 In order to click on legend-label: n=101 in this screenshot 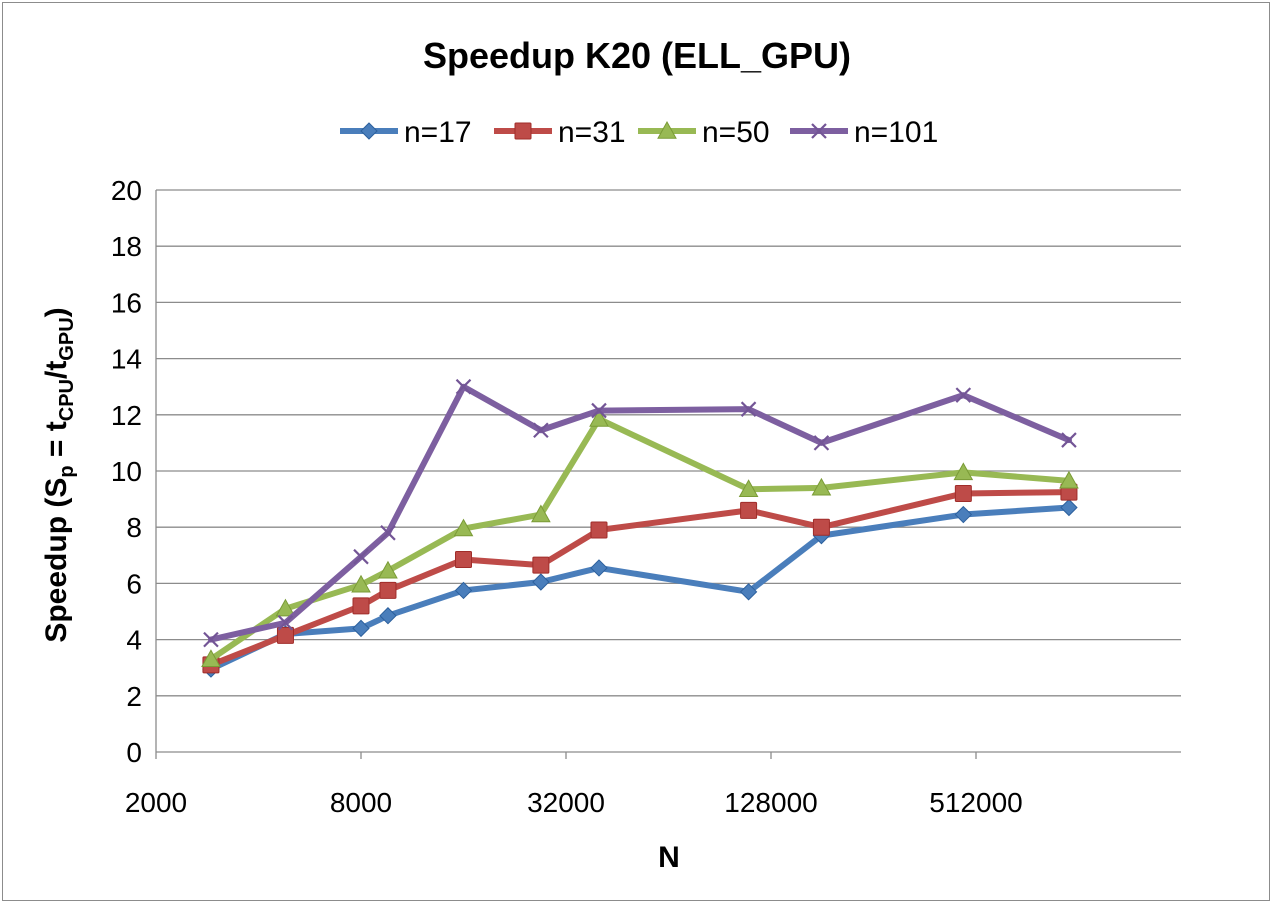, I will do `click(896, 132)`.